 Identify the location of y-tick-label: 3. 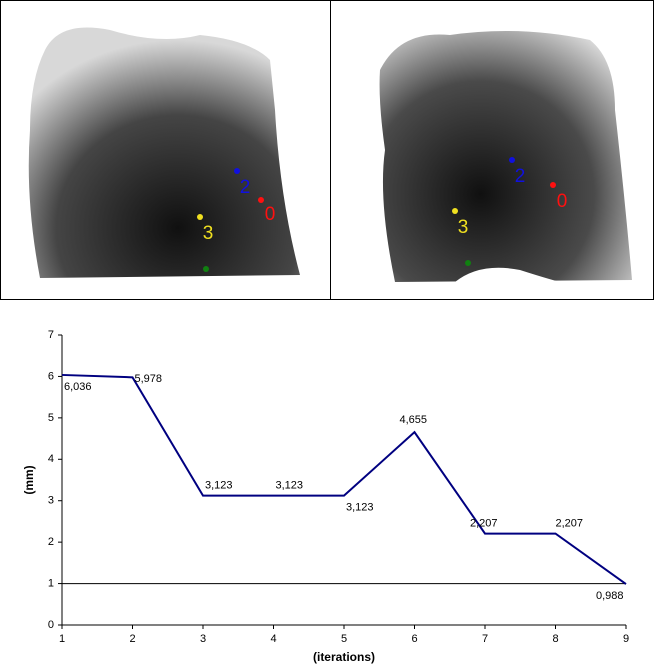
(51, 501).